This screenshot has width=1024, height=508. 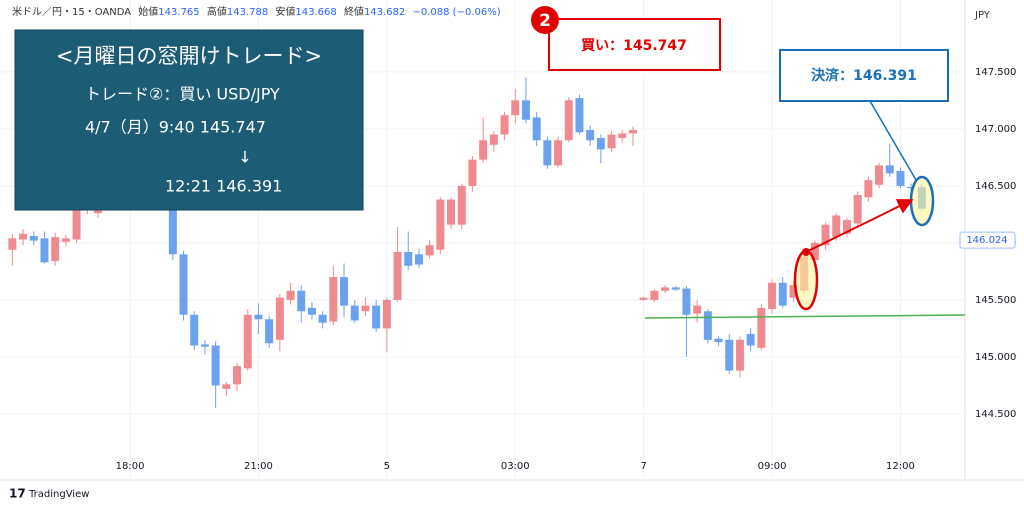 What do you see at coordinates (258, 466) in the screenshot?
I see `x-tick-label: 21:00` at bounding box center [258, 466].